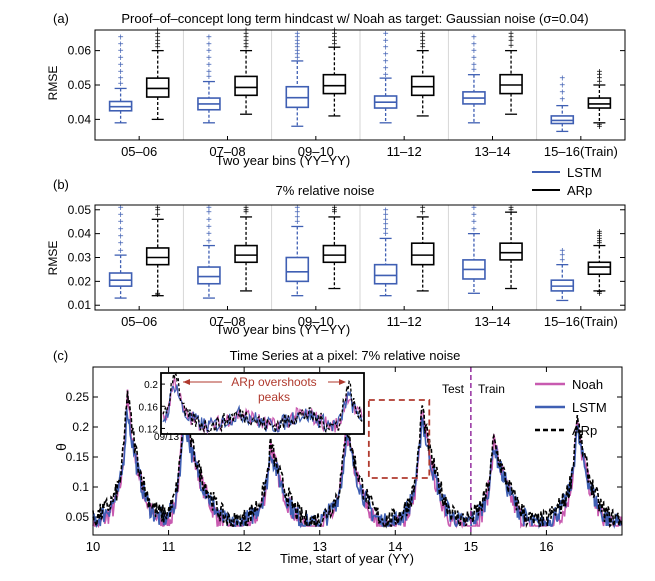 The width and height of the screenshot is (655, 581). I want to click on panel-b-ytick-label: 0.05, so click(80, 210).